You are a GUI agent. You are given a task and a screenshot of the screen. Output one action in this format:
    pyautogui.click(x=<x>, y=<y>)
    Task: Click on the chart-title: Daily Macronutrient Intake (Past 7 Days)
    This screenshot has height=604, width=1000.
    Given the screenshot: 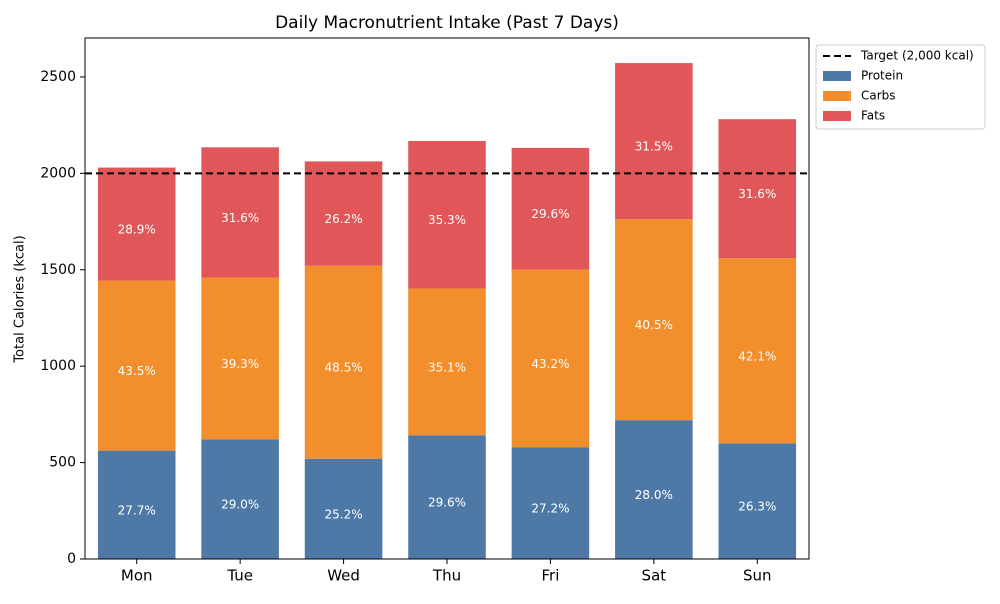 What is the action you would take?
    pyautogui.click(x=447, y=23)
    